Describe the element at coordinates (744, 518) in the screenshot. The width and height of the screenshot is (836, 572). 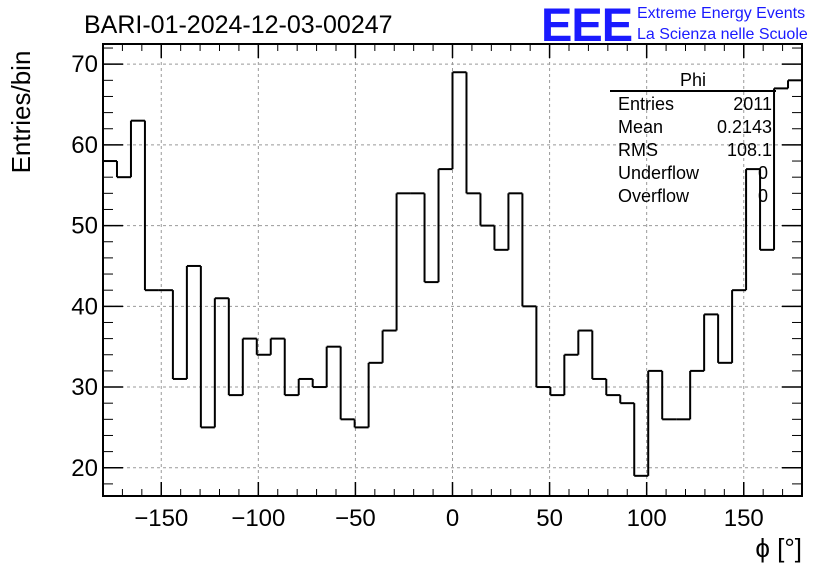
I see `x-tick-label: 150` at that location.